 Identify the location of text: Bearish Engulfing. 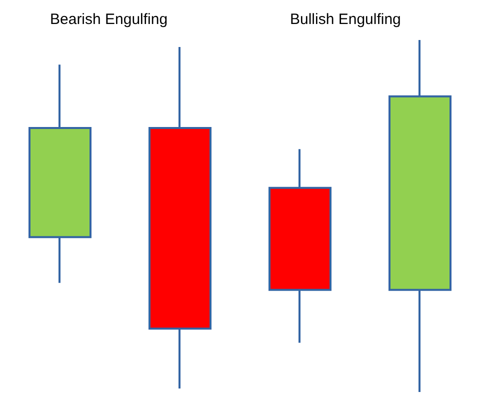
(109, 19).